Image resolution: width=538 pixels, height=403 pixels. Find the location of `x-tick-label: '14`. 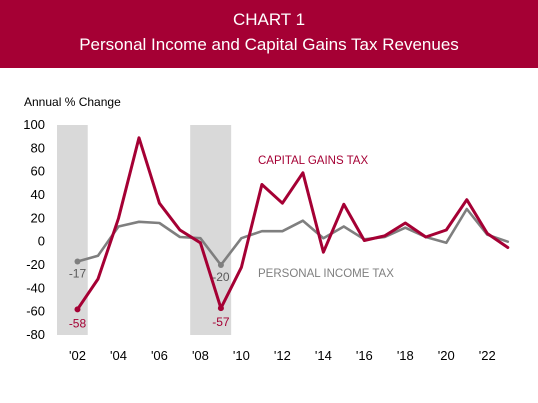

x-tick-label: '14 is located at coordinates (323, 355).